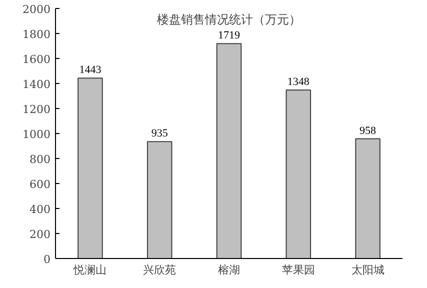 The height and width of the screenshot is (288, 427). I want to click on y-tick-label: 1000, so click(36, 134).